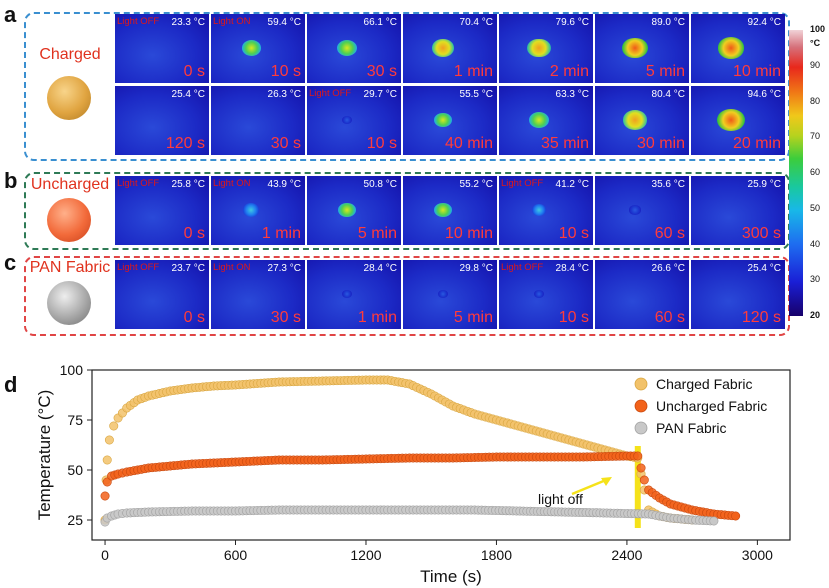  Describe the element at coordinates (258, 294) in the screenshot. I see `thermal-tile-c-1: Light ON 27.3 °C 30 s` at that location.